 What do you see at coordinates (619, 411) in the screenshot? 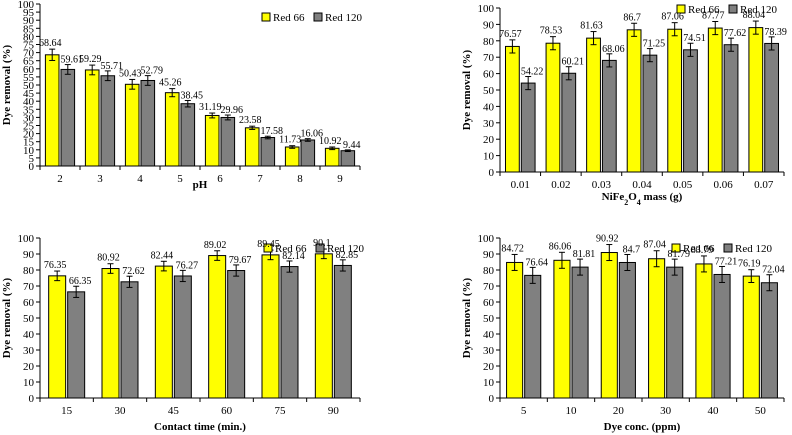
I see `x-tick-label: 20` at bounding box center [619, 411].